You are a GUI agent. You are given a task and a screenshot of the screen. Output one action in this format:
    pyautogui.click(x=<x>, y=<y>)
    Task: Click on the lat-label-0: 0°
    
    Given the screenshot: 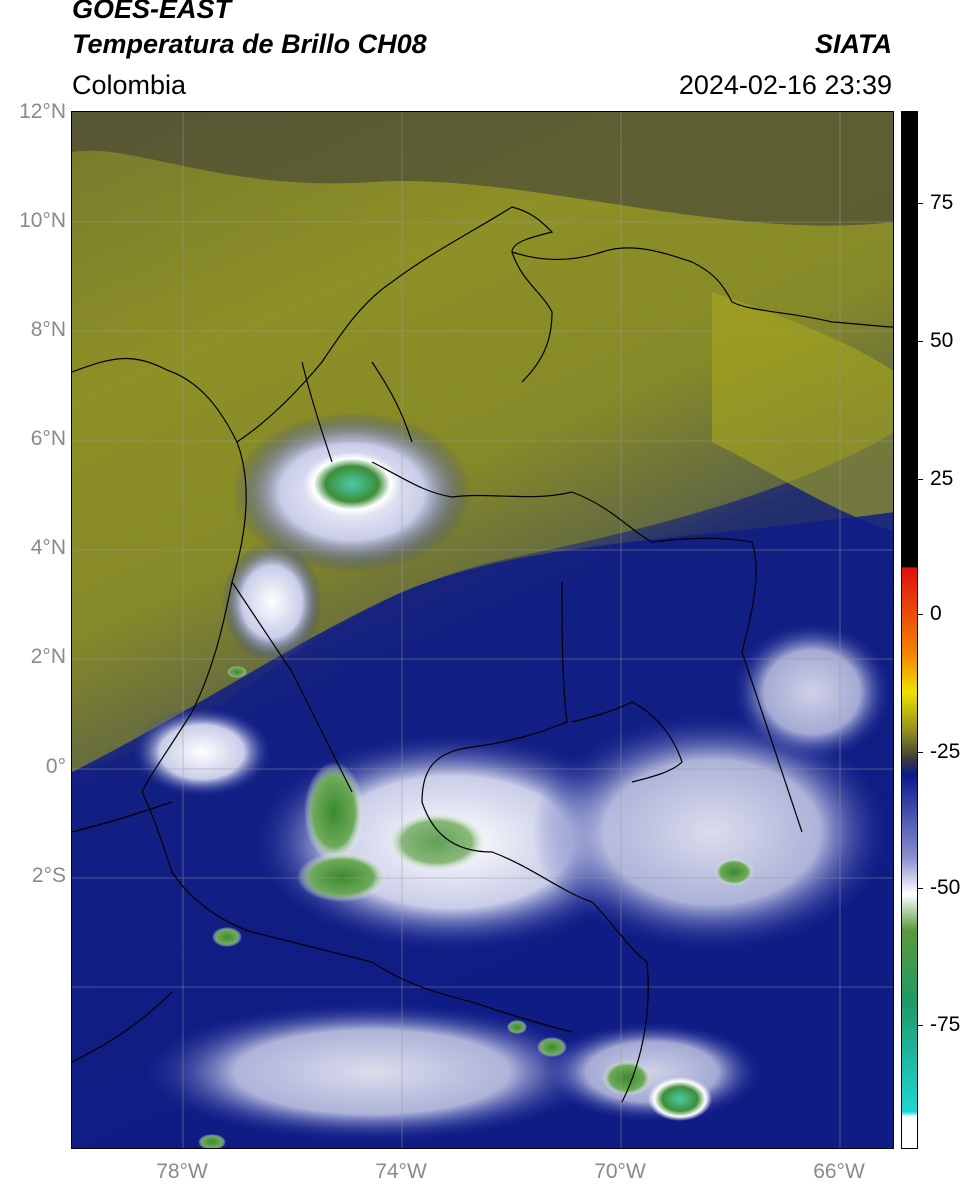 What is the action you would take?
    pyautogui.click(x=55, y=766)
    